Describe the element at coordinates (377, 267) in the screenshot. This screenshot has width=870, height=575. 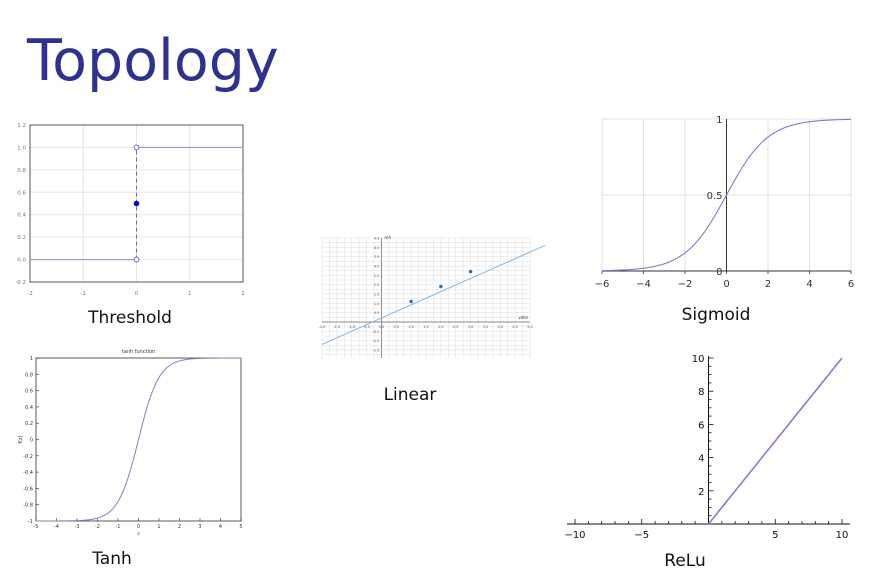
I see `y-tick-label: 3.0` at that location.